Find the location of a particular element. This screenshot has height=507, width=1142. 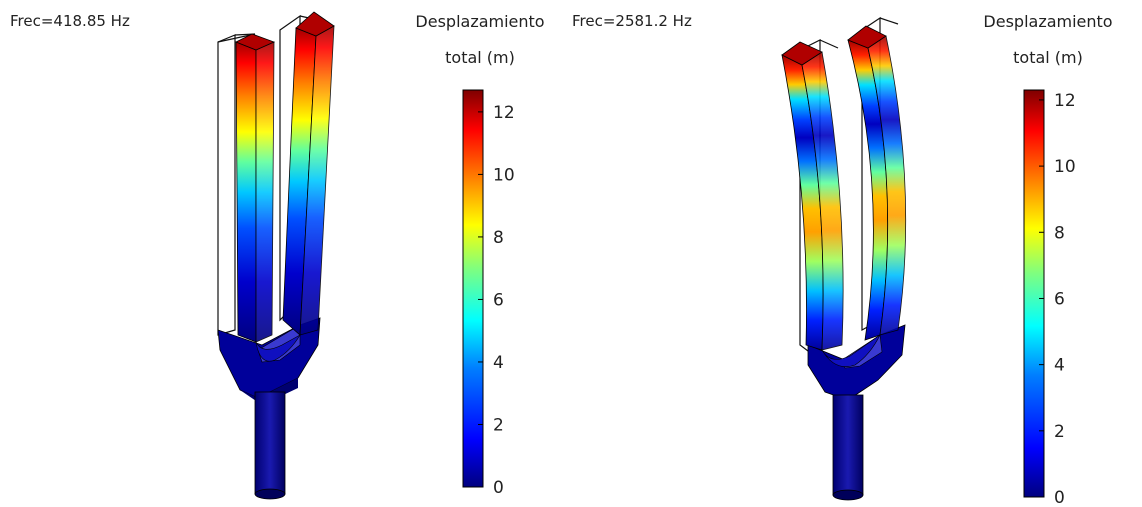

colorbar-ticks-2: 12 10 8 6 4 2 0 is located at coordinates (1057, 299).